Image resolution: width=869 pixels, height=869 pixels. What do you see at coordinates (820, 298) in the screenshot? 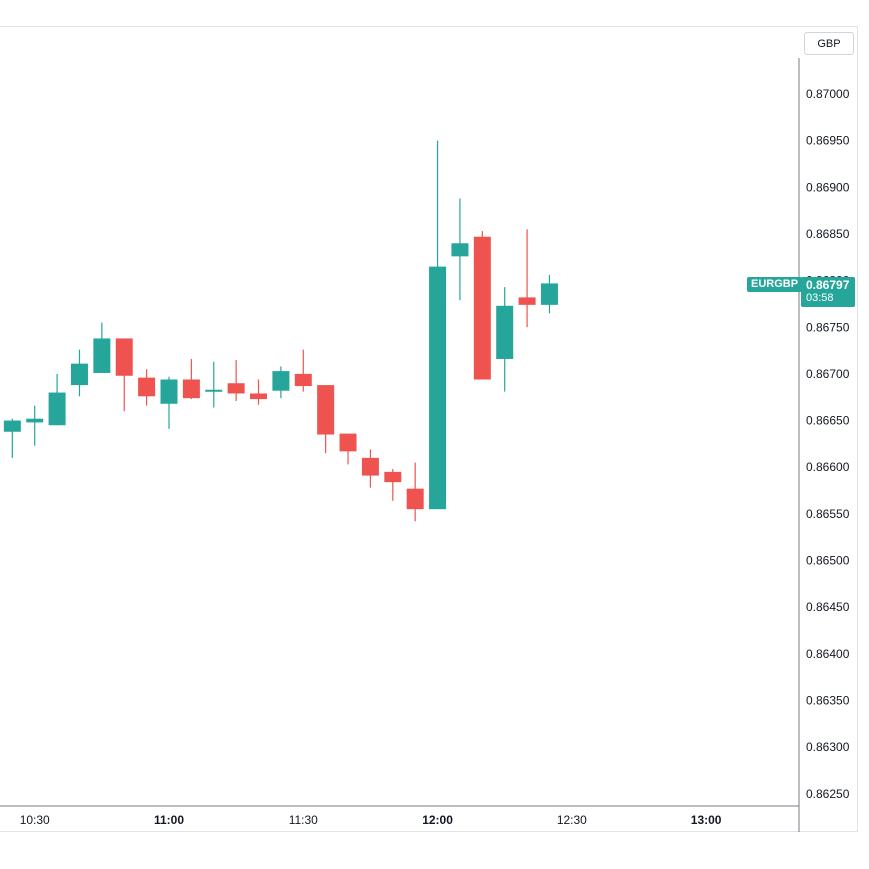
I see `candle-countdown: 03:58` at bounding box center [820, 298].